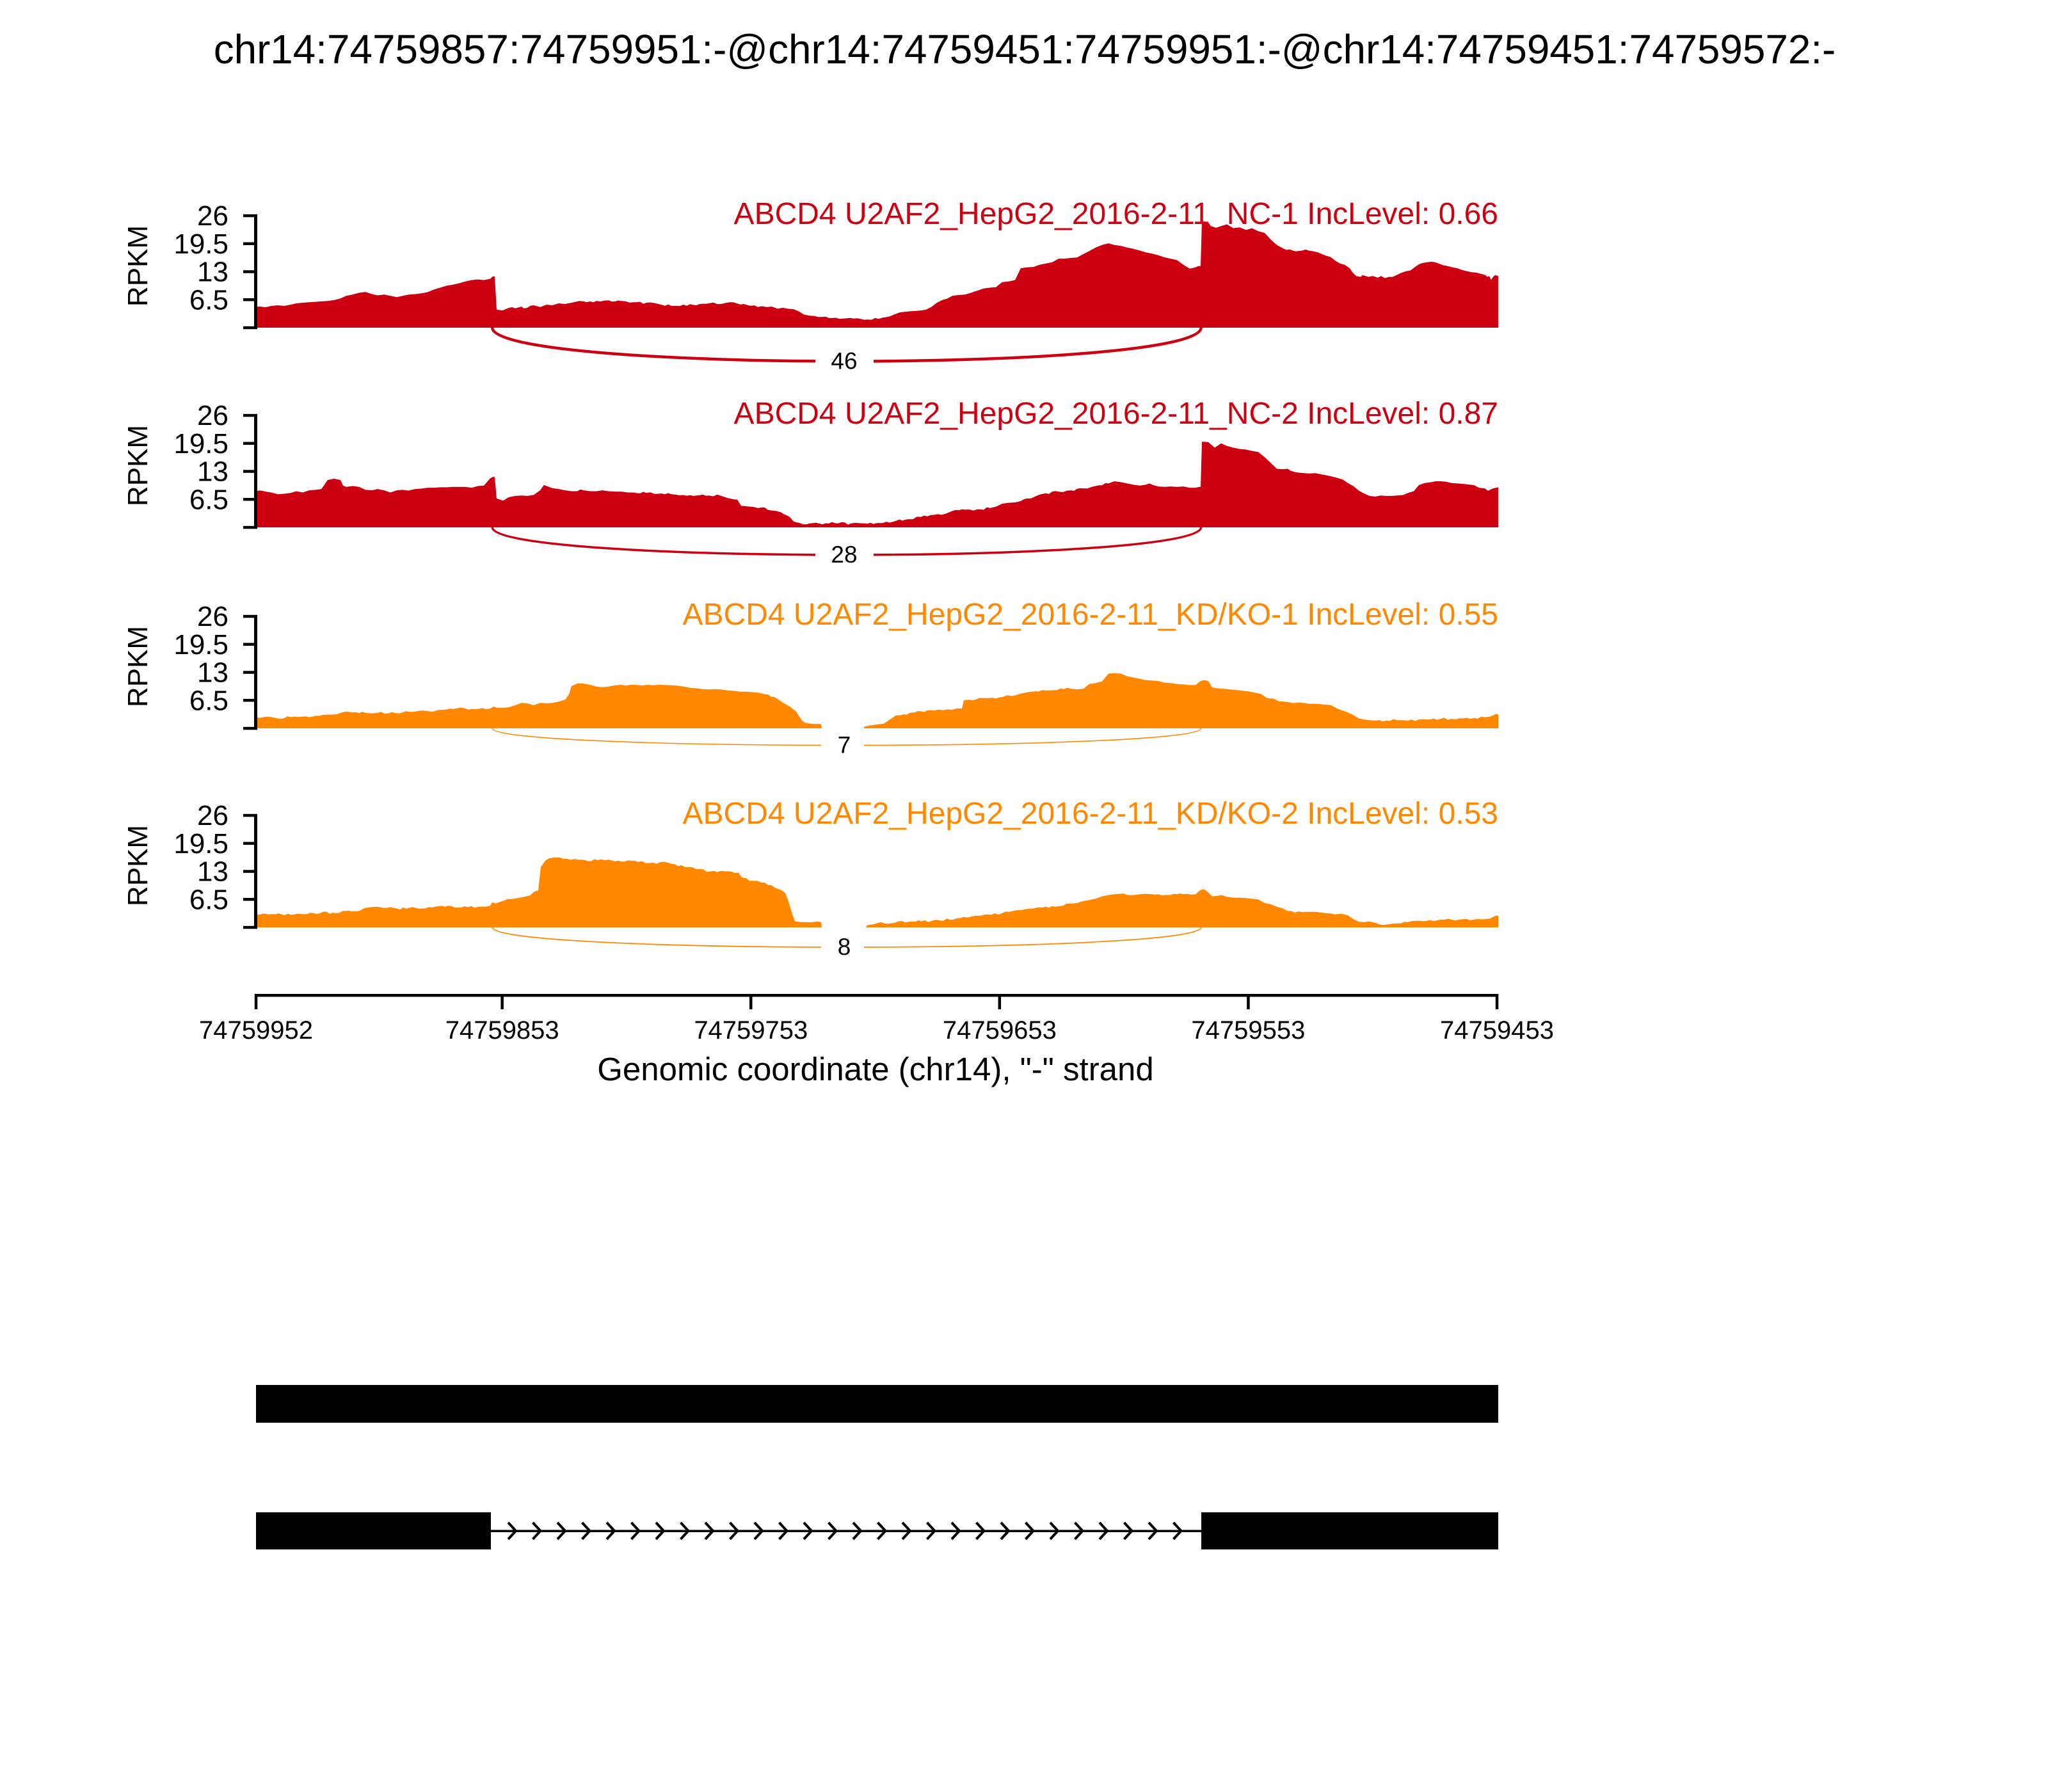 This screenshot has width=2048, height=1792. Describe the element at coordinates (844, 554) in the screenshot. I see `svg-text: 28` at that location.